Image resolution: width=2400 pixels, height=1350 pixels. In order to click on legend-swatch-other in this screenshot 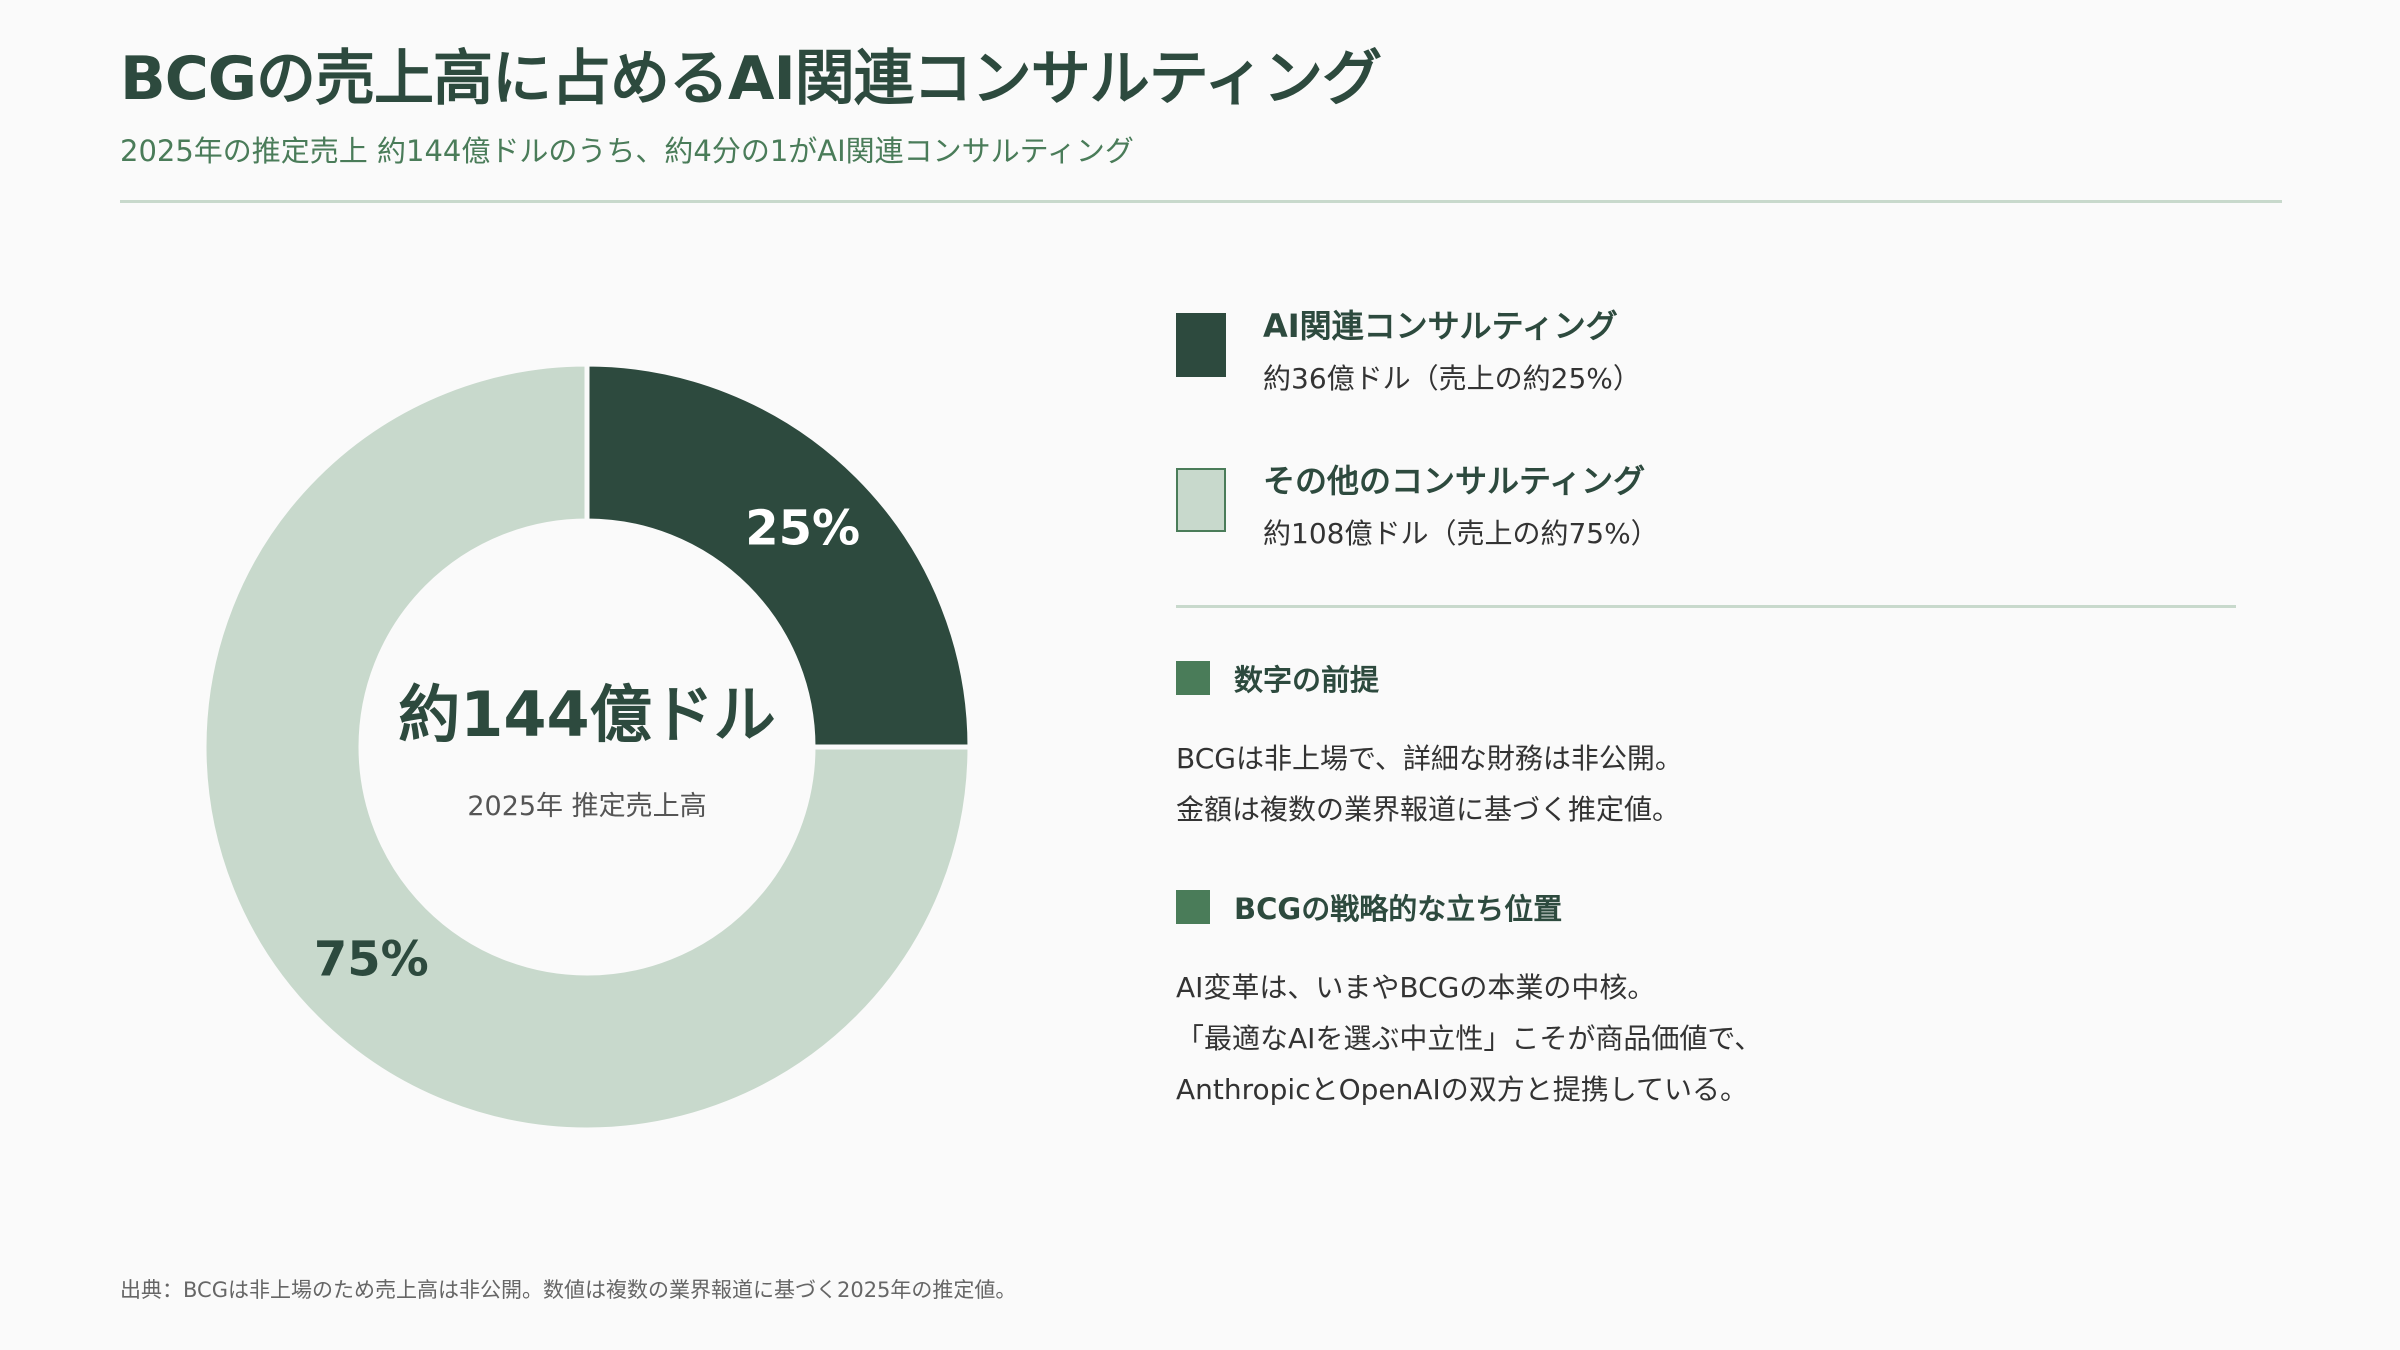, I will do `click(1201, 500)`.